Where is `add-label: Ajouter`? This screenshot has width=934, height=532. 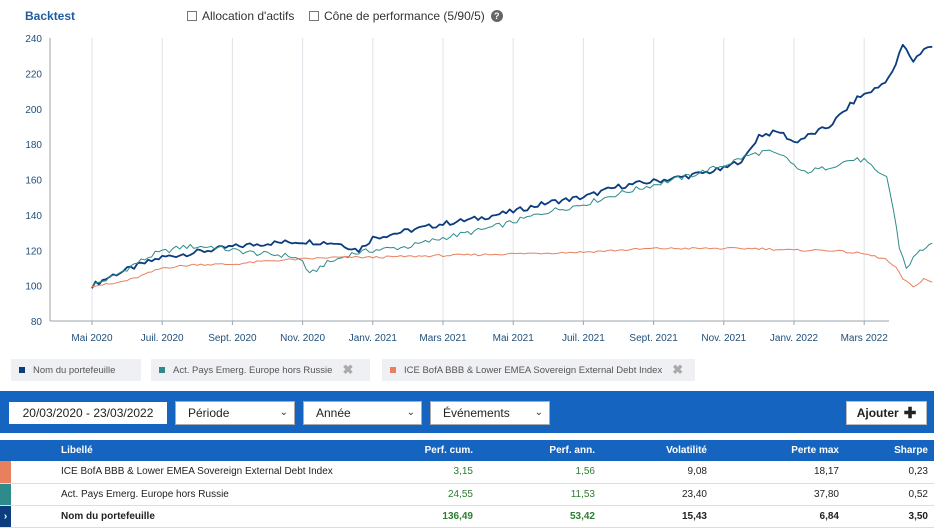 add-label: Ajouter is located at coordinates (877, 413).